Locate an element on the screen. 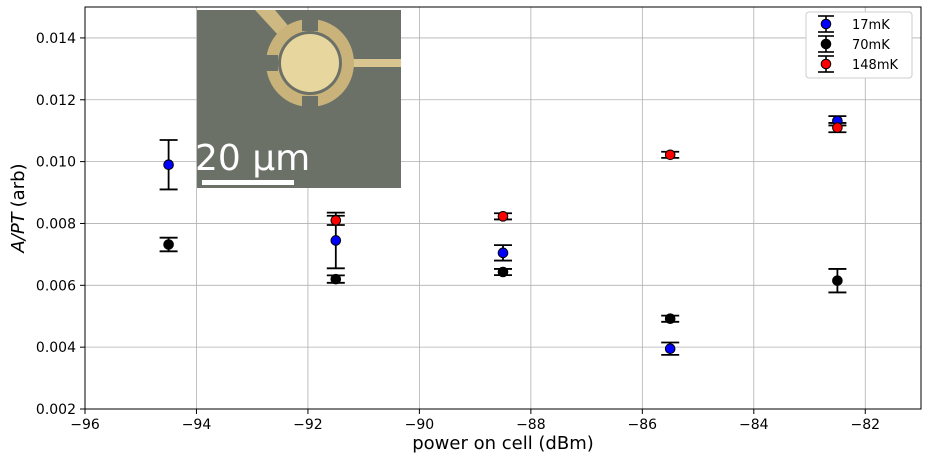 Image resolution: width=927 pixels, height=460 pixels. legend-box is located at coordinates (859, 45).